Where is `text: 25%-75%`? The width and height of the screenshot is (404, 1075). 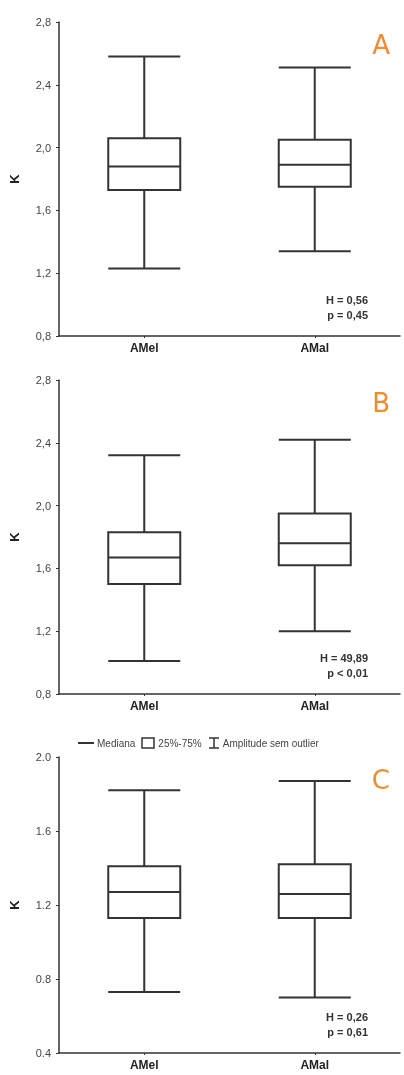 text: 25%-75% is located at coordinates (180, 743).